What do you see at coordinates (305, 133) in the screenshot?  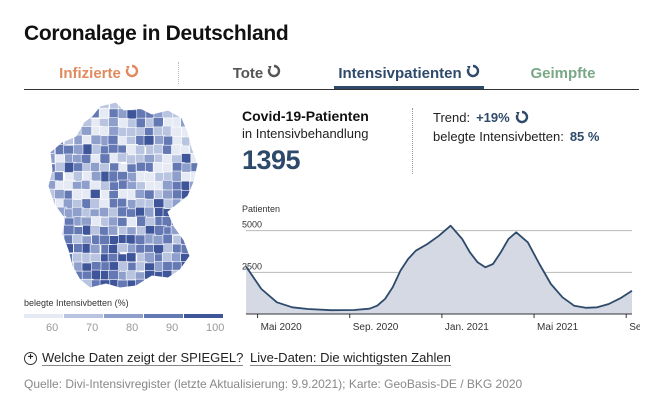 I see `stat-subtitle: in Intensivbehandlung` at bounding box center [305, 133].